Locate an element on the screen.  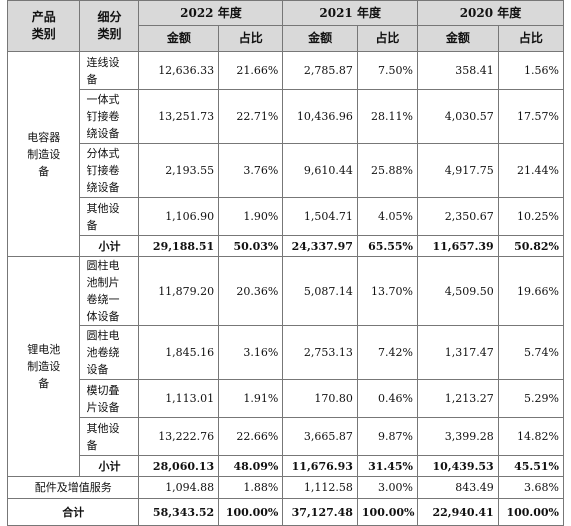
cell-amount-2021: 5,087.14 is located at coordinates (320, 291).